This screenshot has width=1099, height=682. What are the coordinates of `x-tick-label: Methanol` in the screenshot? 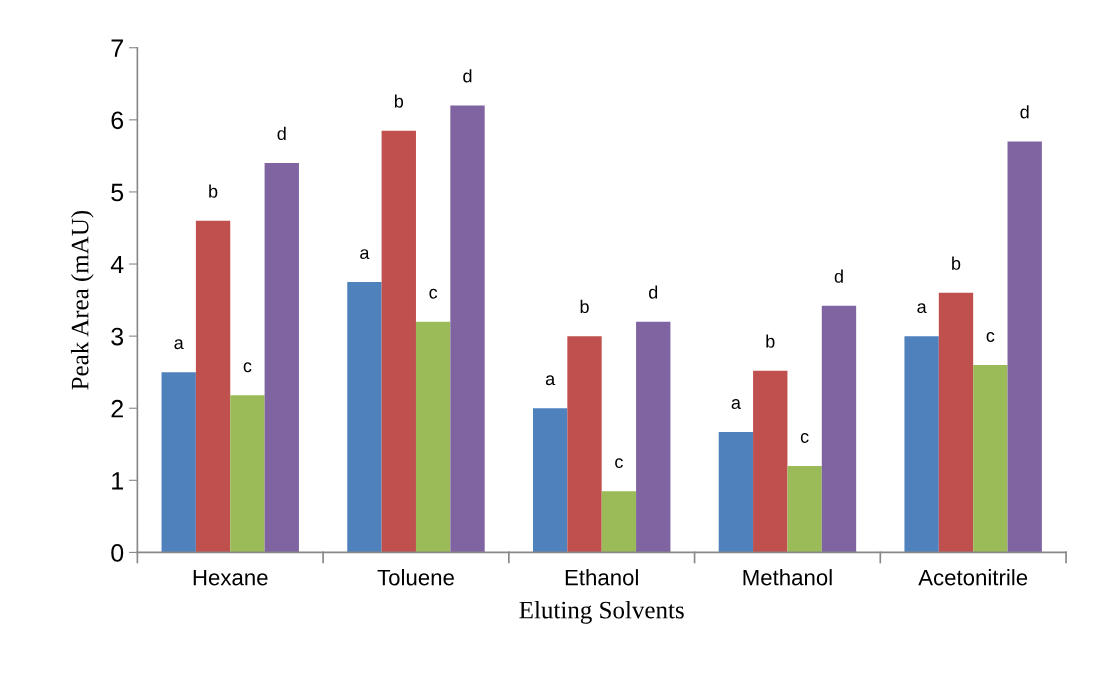 It's located at (787, 577).